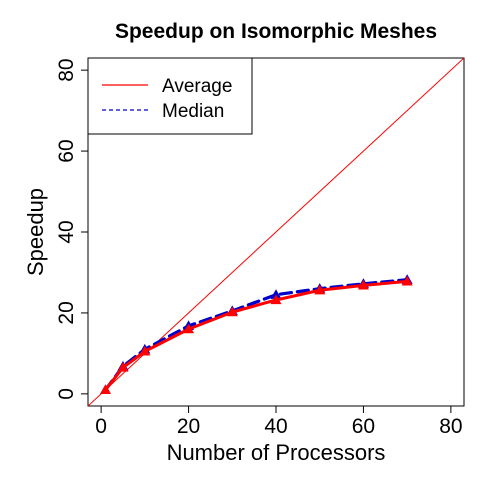 The height and width of the screenshot is (480, 480). What do you see at coordinates (276, 31) in the screenshot?
I see `chart-title: Speedup on Isomorphic Meshes` at bounding box center [276, 31].